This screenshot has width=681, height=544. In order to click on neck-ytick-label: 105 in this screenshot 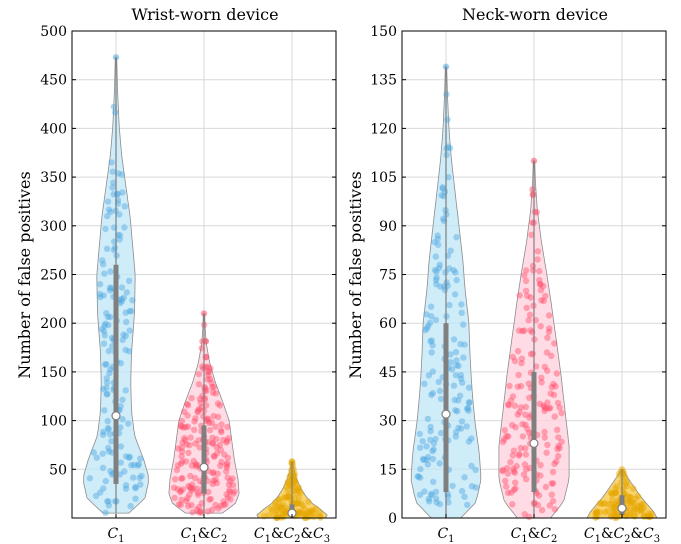, I will do `click(383, 178)`.